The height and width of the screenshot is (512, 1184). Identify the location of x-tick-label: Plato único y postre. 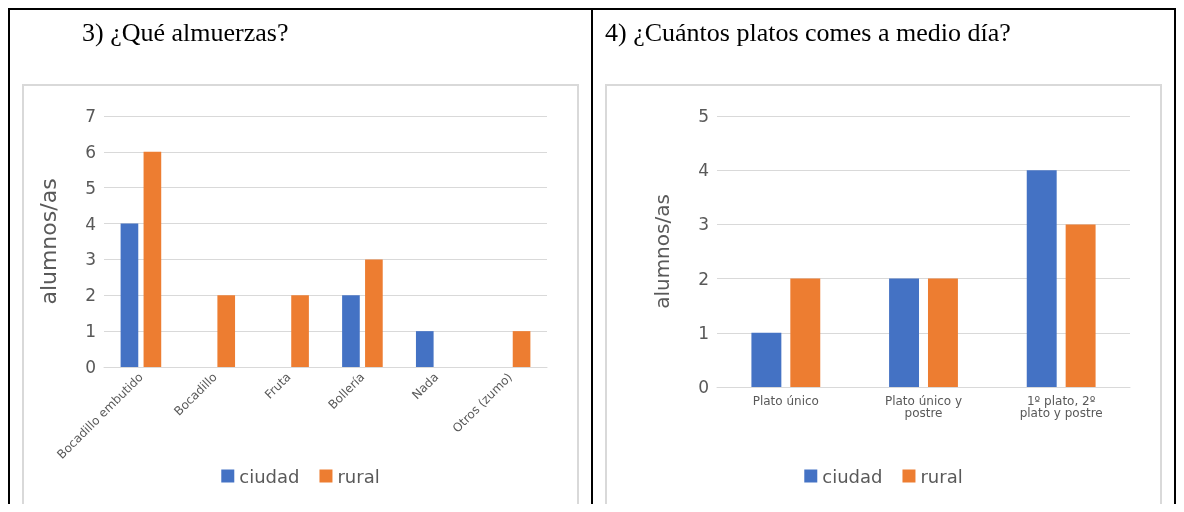
(923, 407).